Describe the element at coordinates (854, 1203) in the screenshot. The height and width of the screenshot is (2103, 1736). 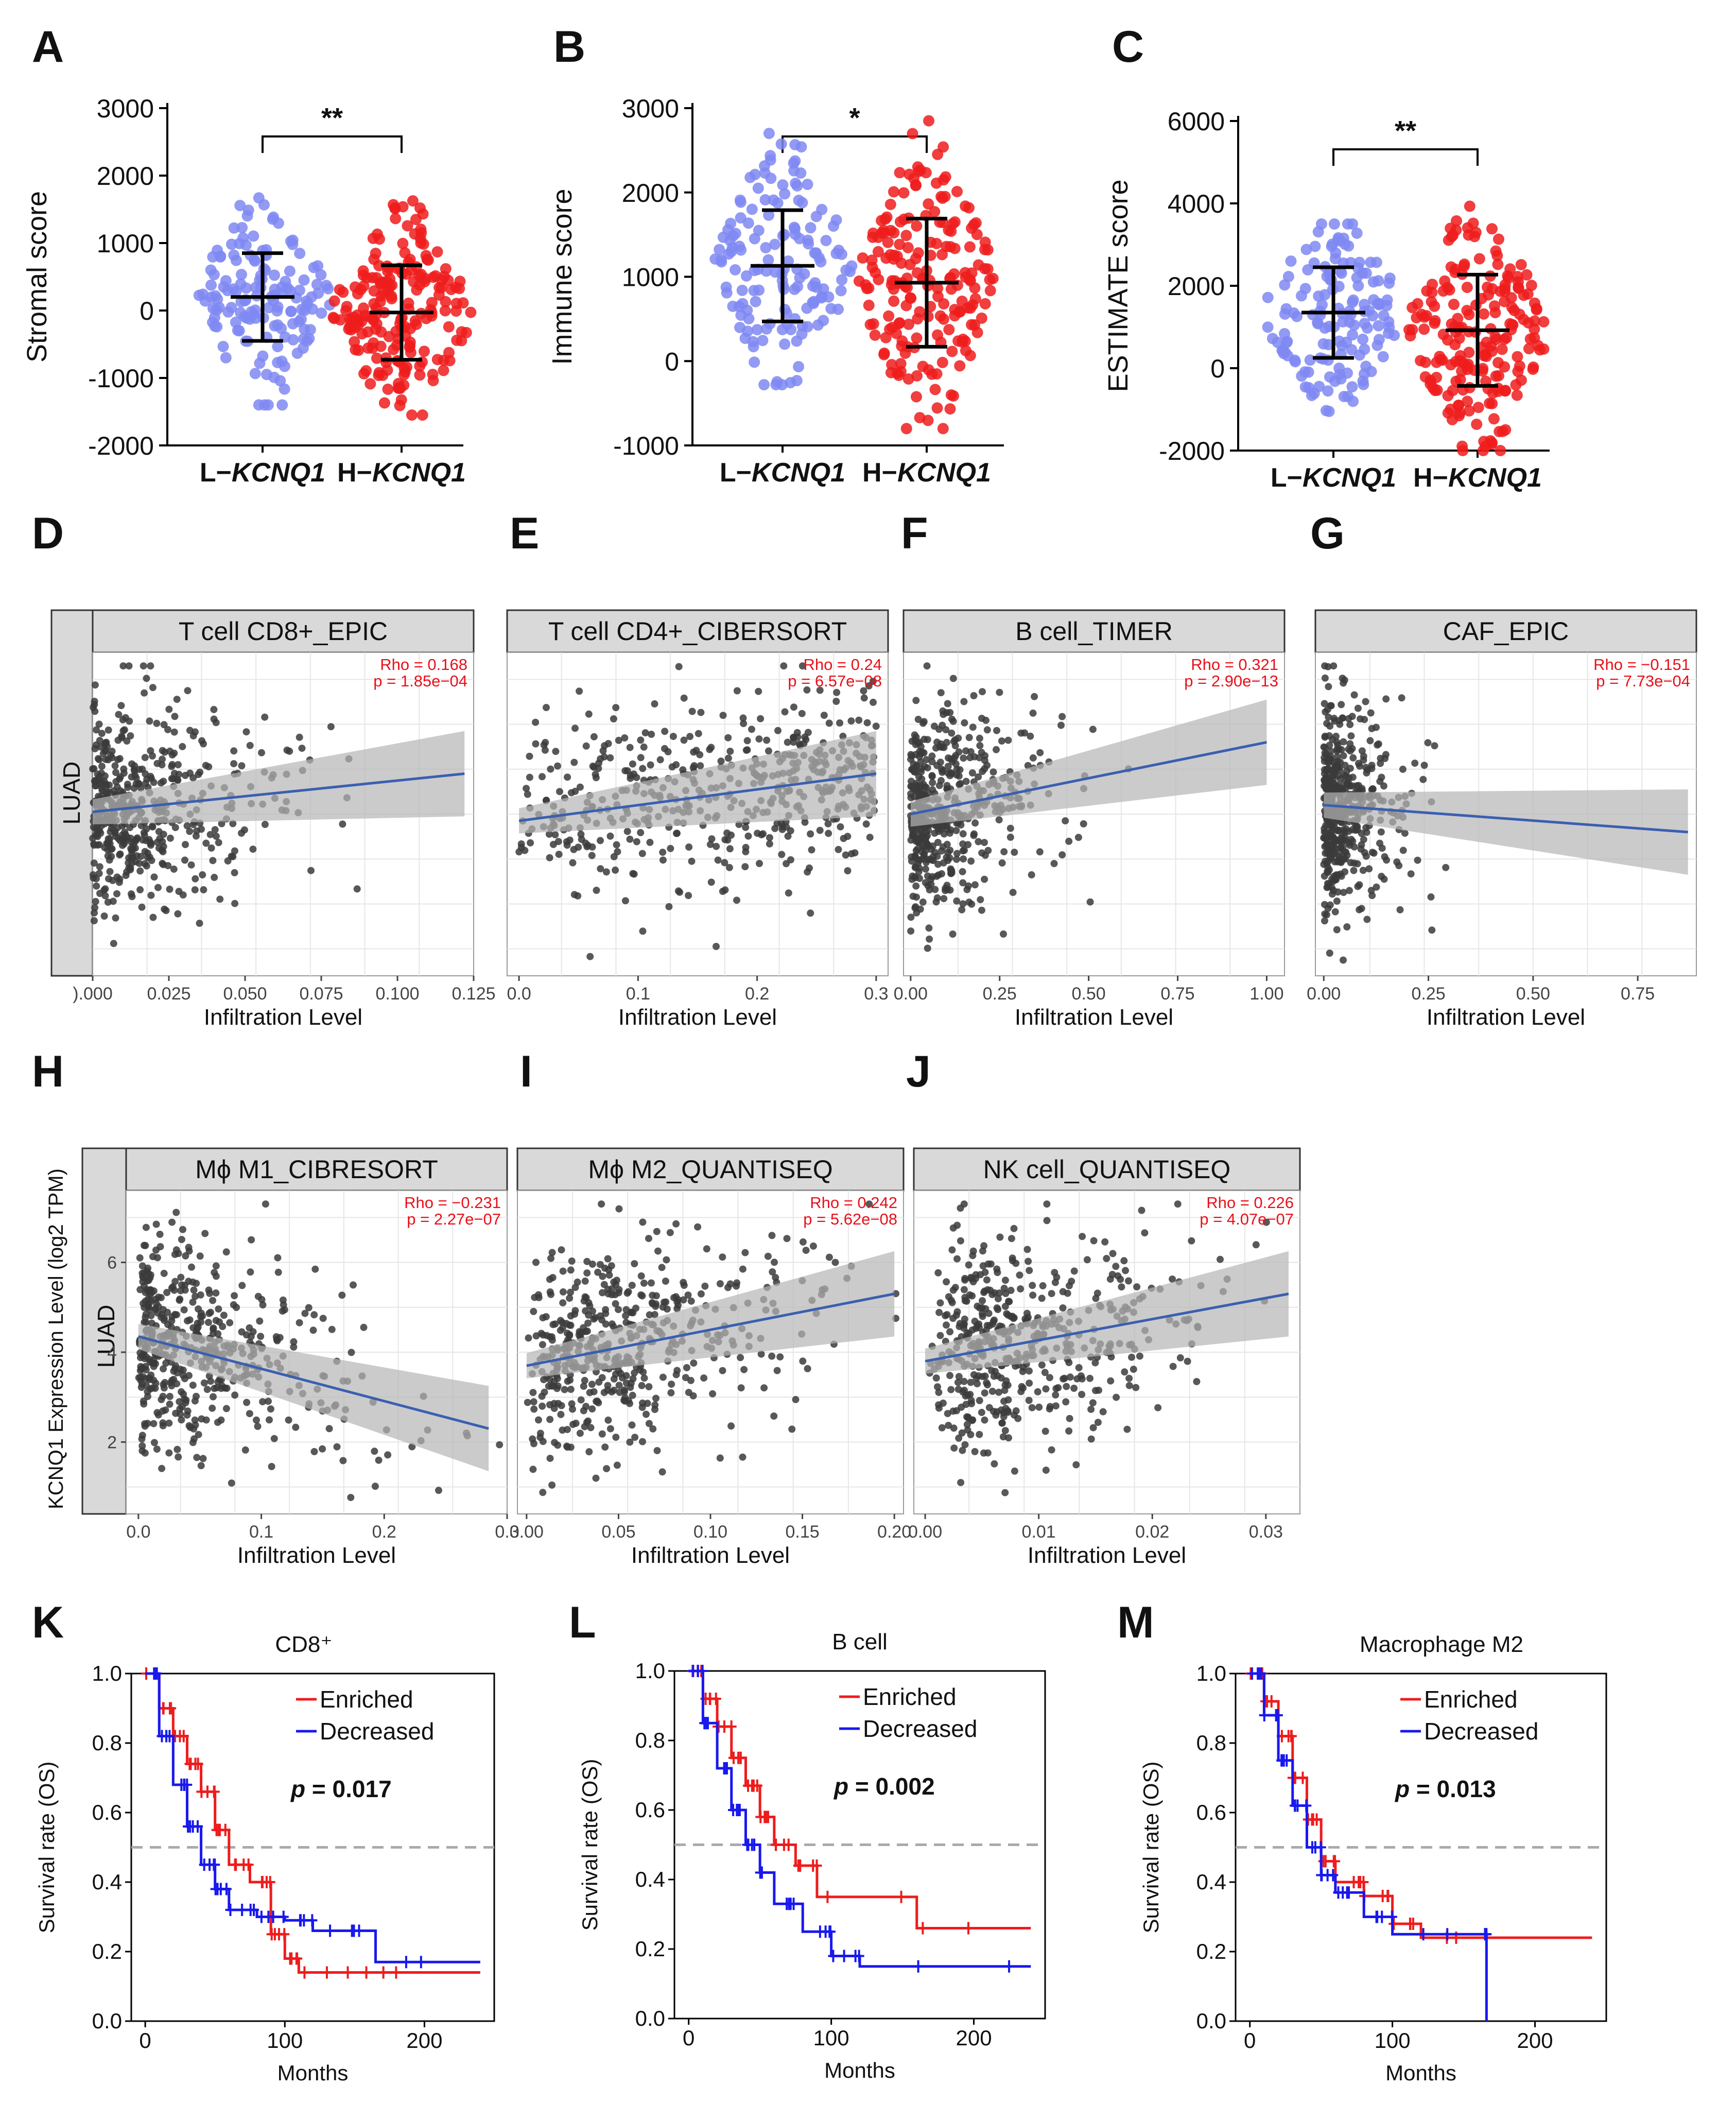
I see `rho-value: Rho = 0.242` at that location.